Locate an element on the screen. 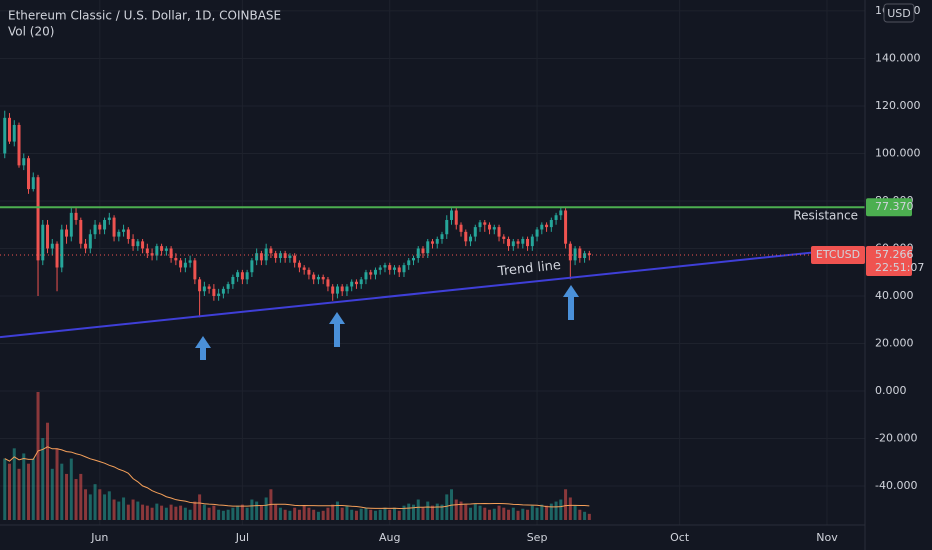 The width and height of the screenshot is (932, 550). volume-pane is located at coordinates (297, 456).